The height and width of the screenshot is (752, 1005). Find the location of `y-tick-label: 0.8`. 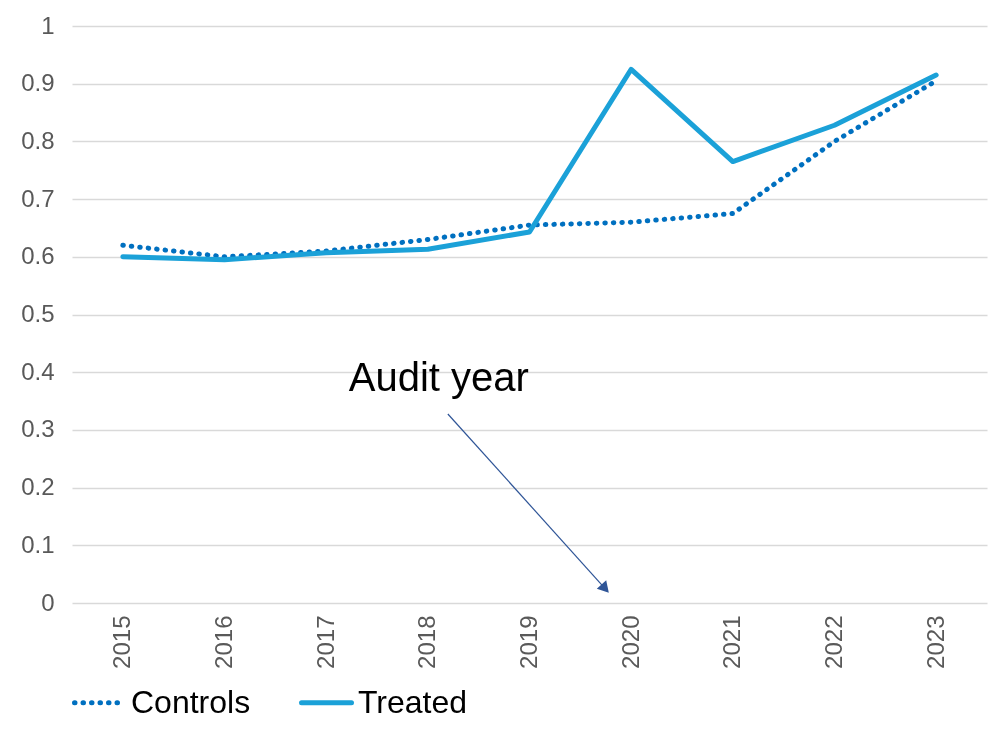

y-tick-label: 0.8 is located at coordinates (38, 140).